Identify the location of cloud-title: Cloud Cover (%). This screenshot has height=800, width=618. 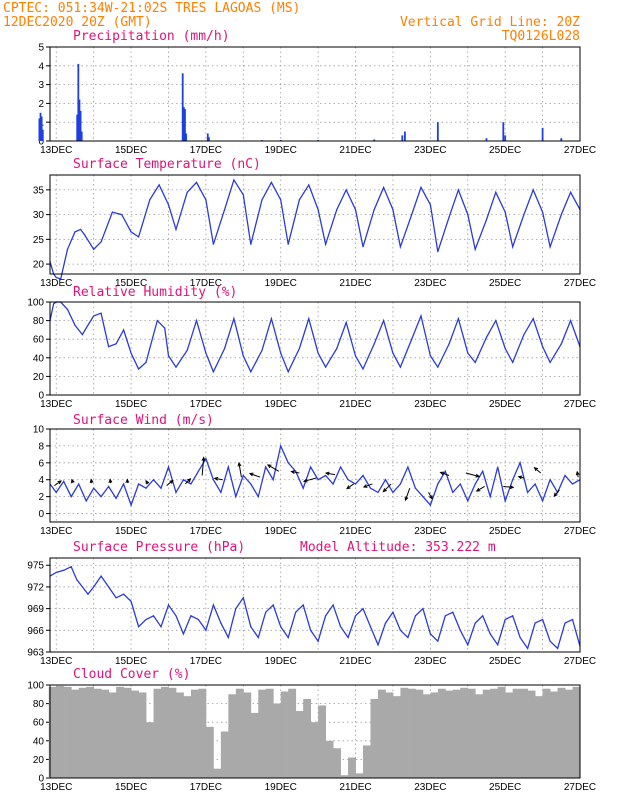
(131, 674).